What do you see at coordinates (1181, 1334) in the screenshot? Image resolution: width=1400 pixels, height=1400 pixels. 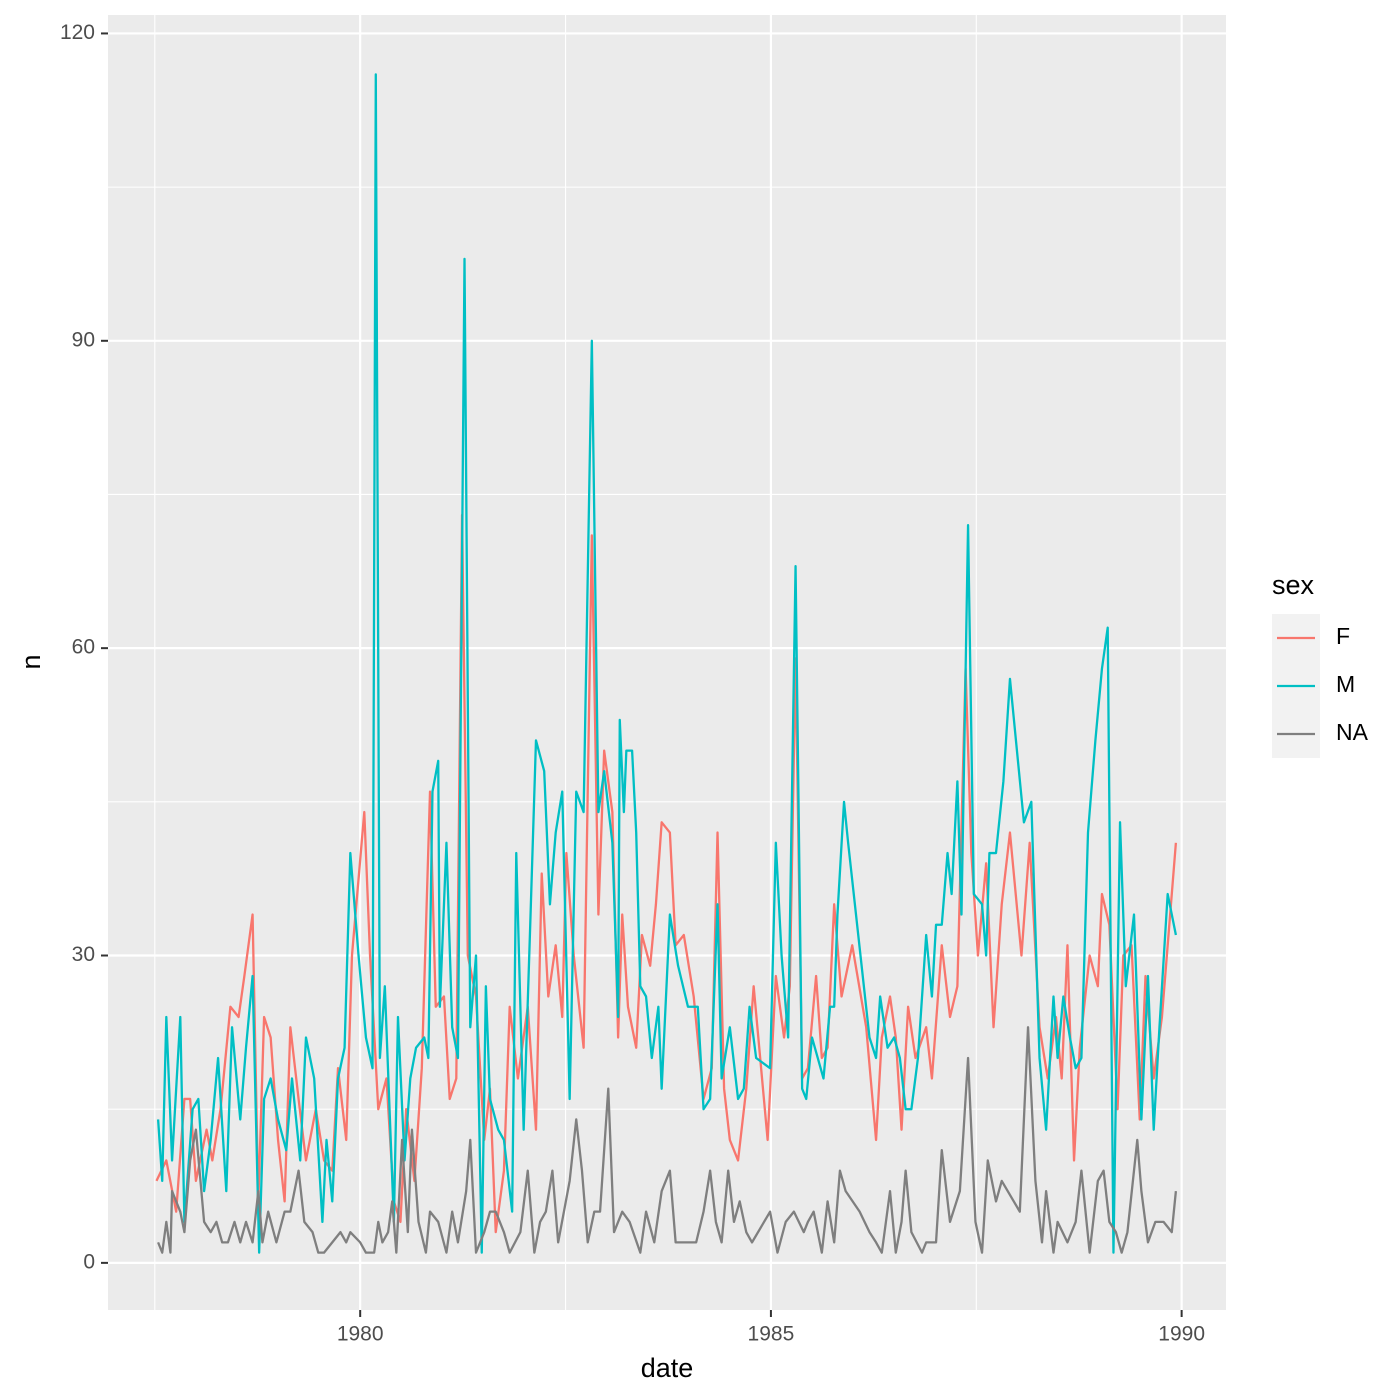 I see `x-tick-label: 1990` at bounding box center [1181, 1334].